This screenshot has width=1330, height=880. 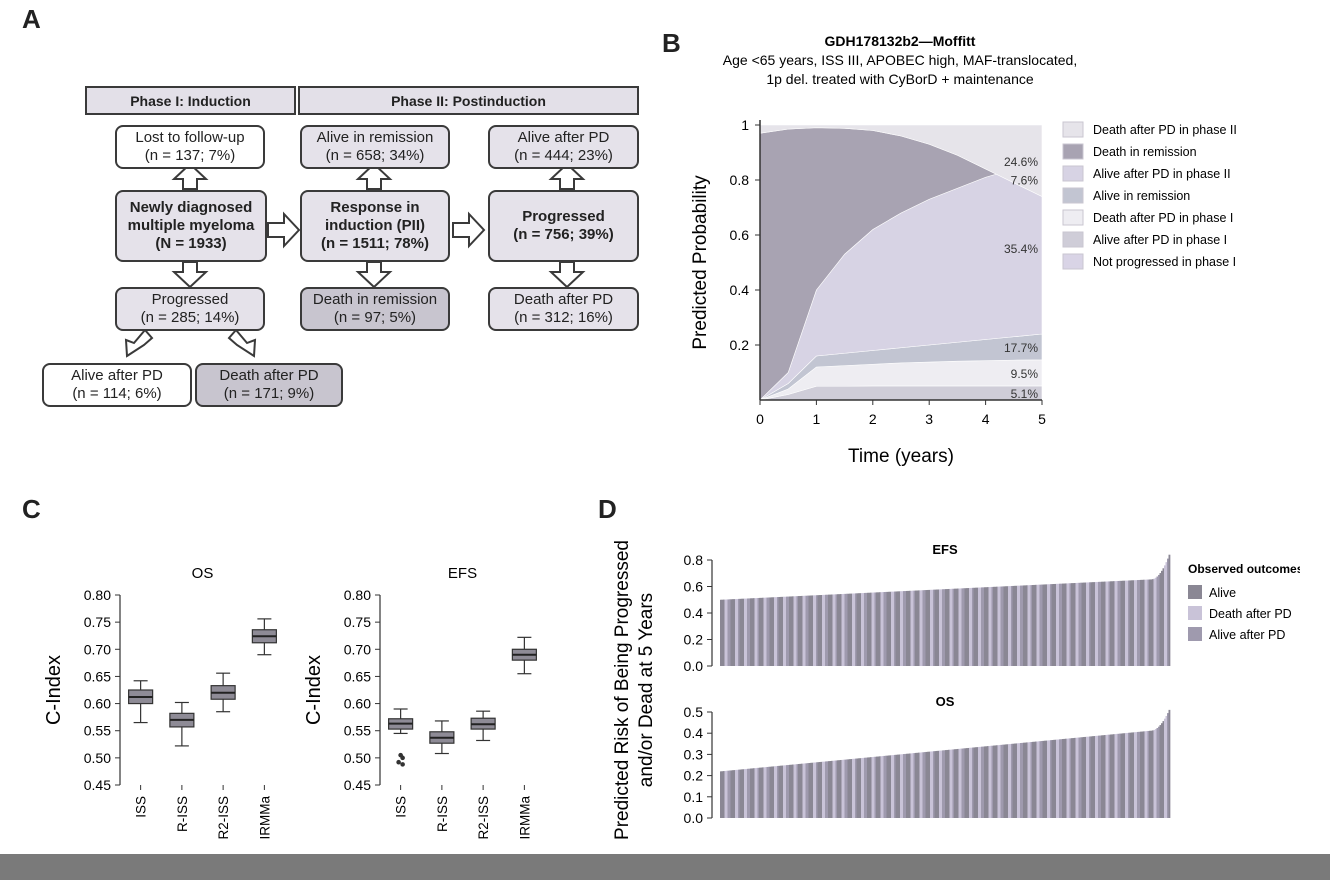 What do you see at coordinates (1162, 174) in the screenshot?
I see `legend-label: Alive after PD in phase II` at bounding box center [1162, 174].